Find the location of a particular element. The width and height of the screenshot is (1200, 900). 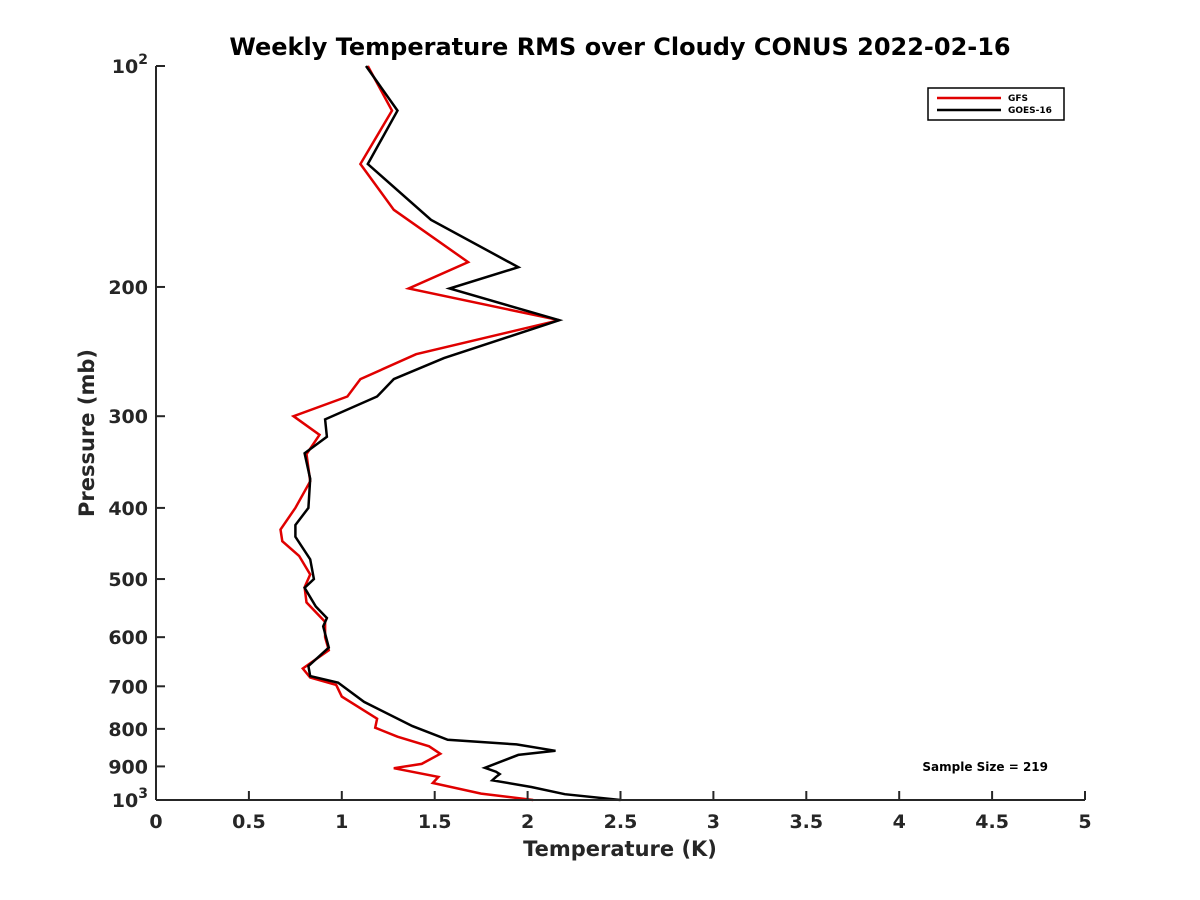

x-ticks-group: 0 0.5 1 1.5 2 2.5 3 3.5 4 4.5 5 is located at coordinates (620, 812).